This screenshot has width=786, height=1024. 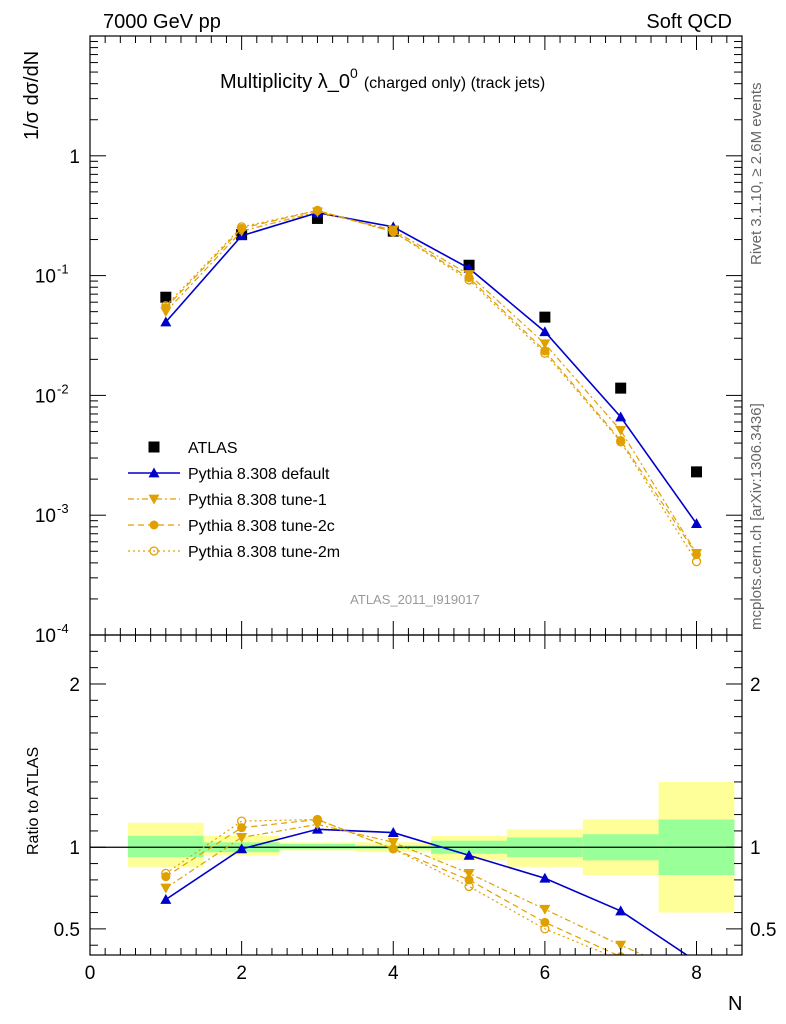 I want to click on main-y-axis-label: 1/σ dσ/dN, so click(x=32, y=95).